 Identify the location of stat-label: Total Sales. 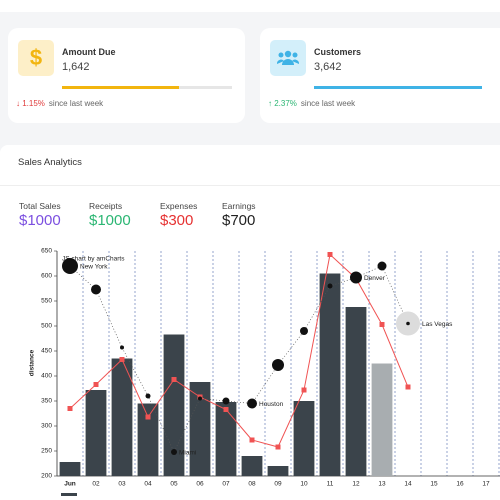
(40, 206).